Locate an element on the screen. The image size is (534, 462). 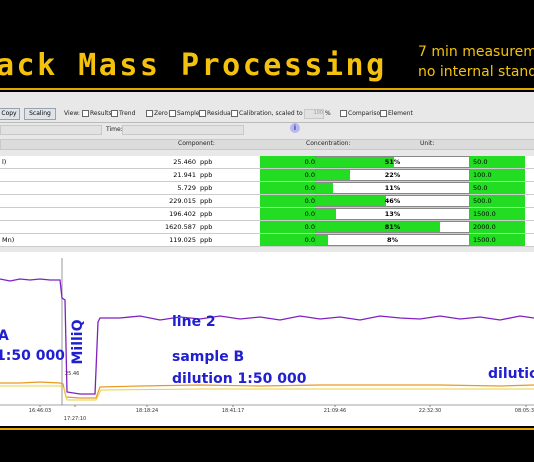
component-label: Component: is located at coordinates (196, 143).